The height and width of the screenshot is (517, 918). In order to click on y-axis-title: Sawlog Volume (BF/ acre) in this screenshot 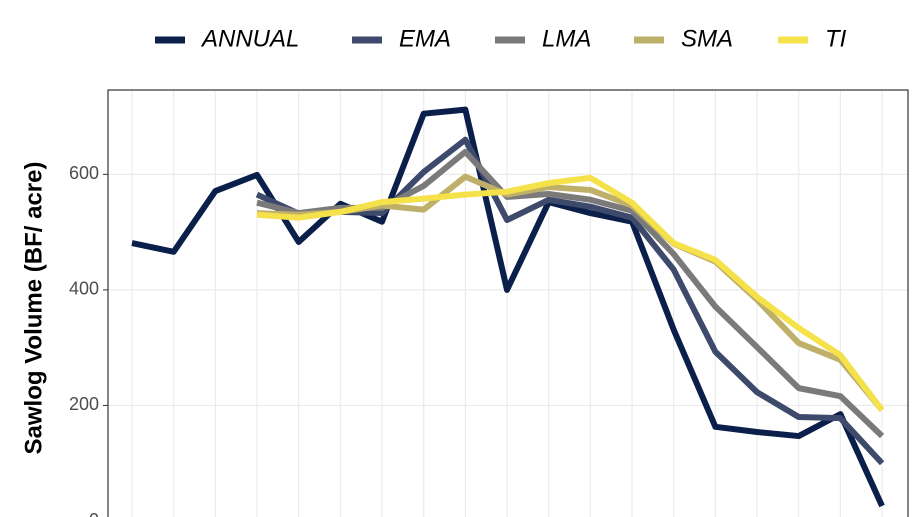, I will do `click(33, 308)`.